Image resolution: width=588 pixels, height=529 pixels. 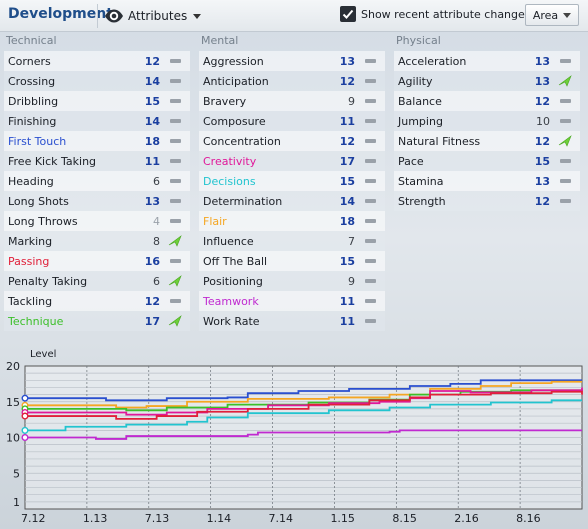 I want to click on attribute-row: Creativity 17, so click(x=292, y=161).